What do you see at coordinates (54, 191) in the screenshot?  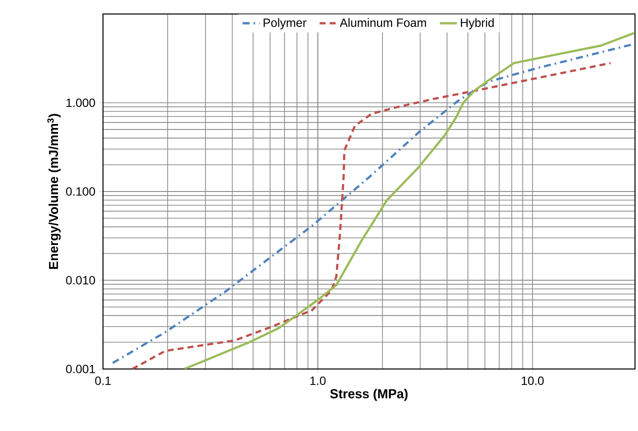 I see `y-axis-title: Energy/Volume (mJ/mm$^{3}$)` at bounding box center [54, 191].